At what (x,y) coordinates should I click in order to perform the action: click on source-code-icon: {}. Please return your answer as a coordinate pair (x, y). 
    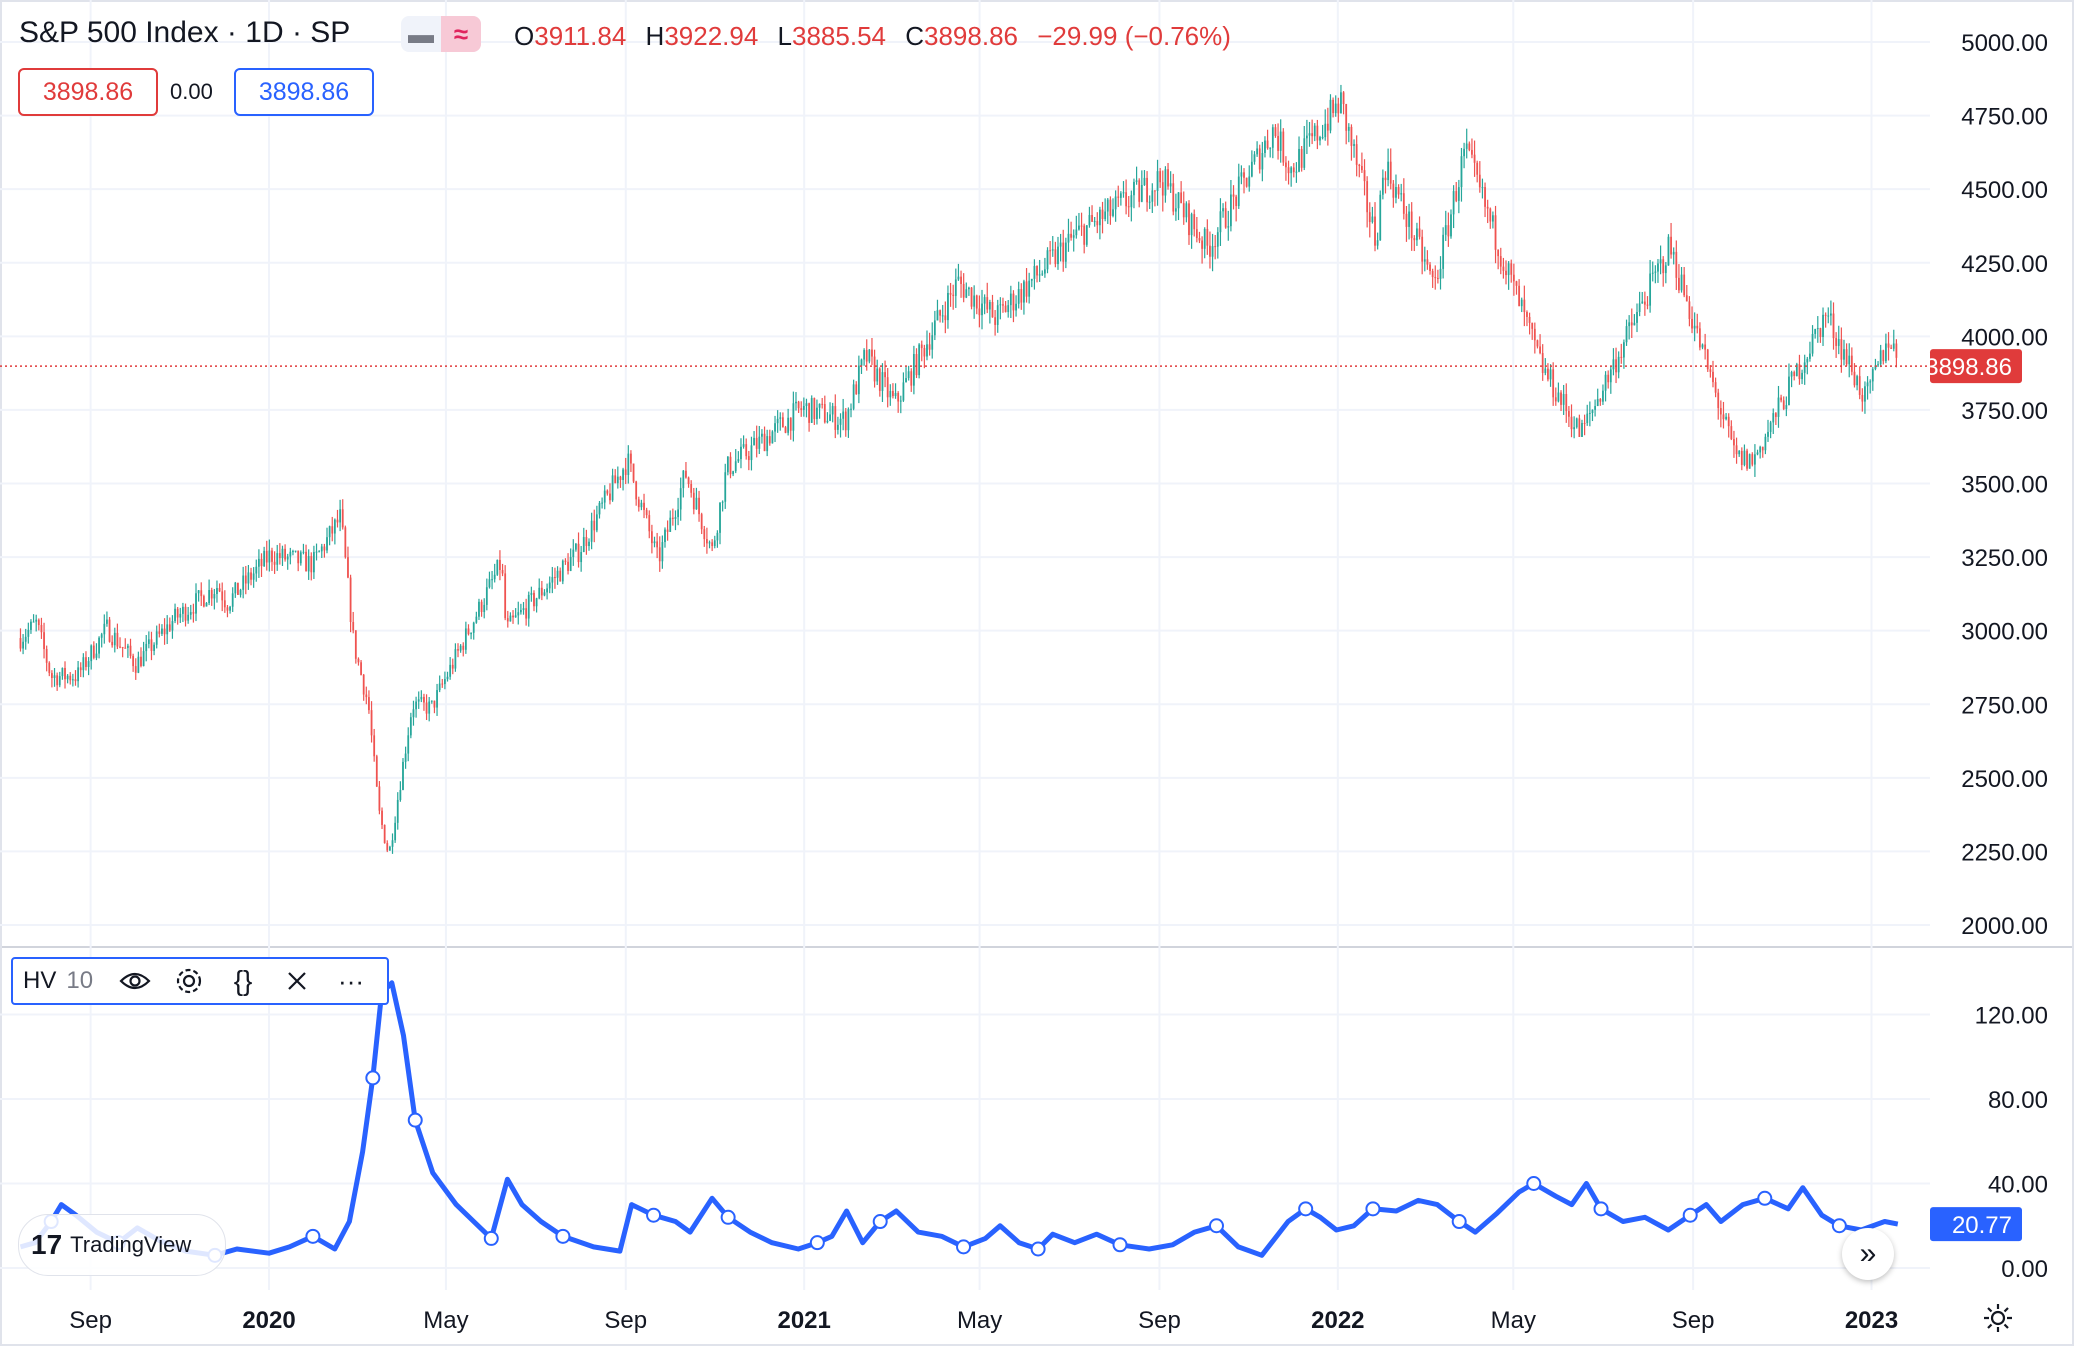
    Looking at the image, I should click on (243, 980).